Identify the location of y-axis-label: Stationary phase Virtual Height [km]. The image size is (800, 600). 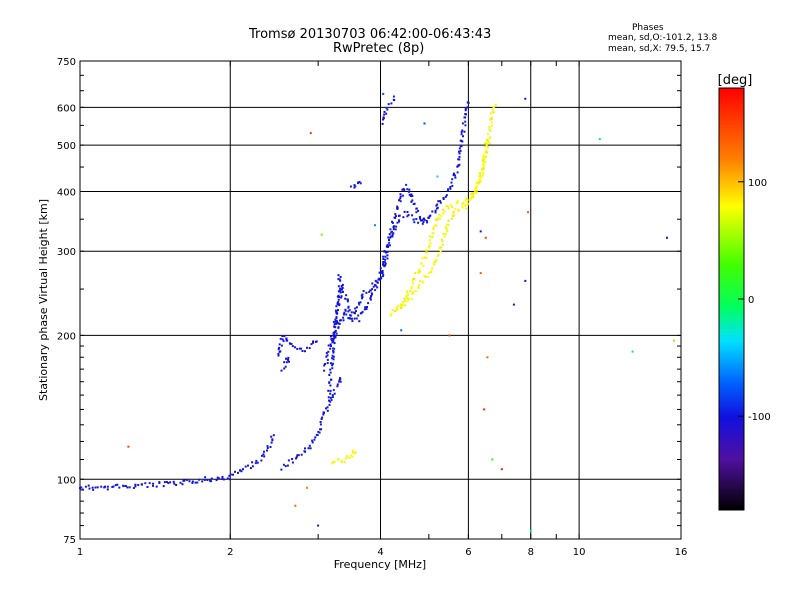
(43, 300).